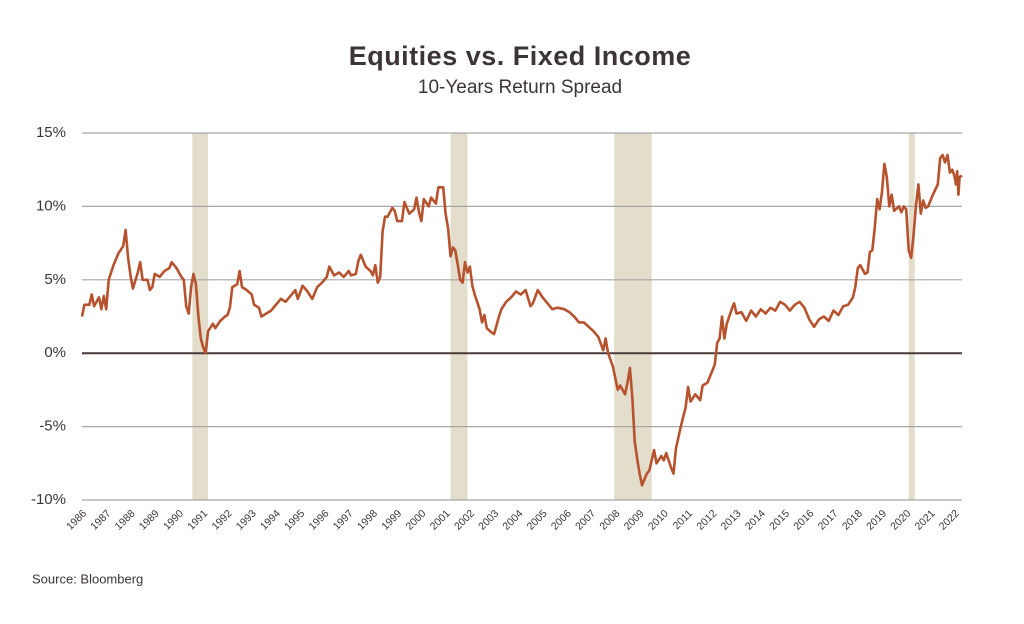  What do you see at coordinates (876, 519) in the screenshot?
I see `x-tick-label: 2019` at bounding box center [876, 519].